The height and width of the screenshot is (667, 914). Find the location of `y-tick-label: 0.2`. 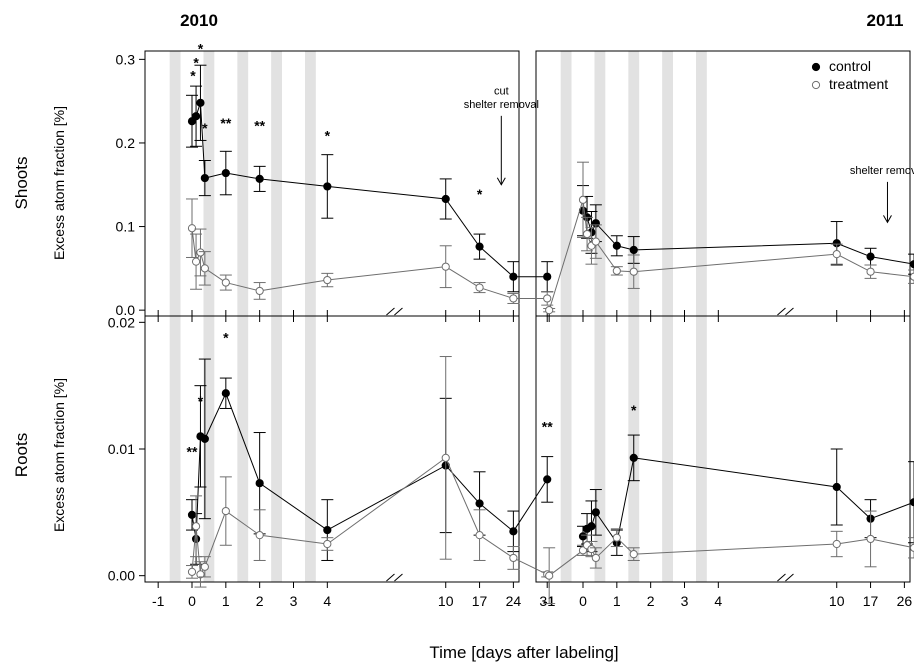

y-tick-label: 0.2 is located at coordinates (126, 143).